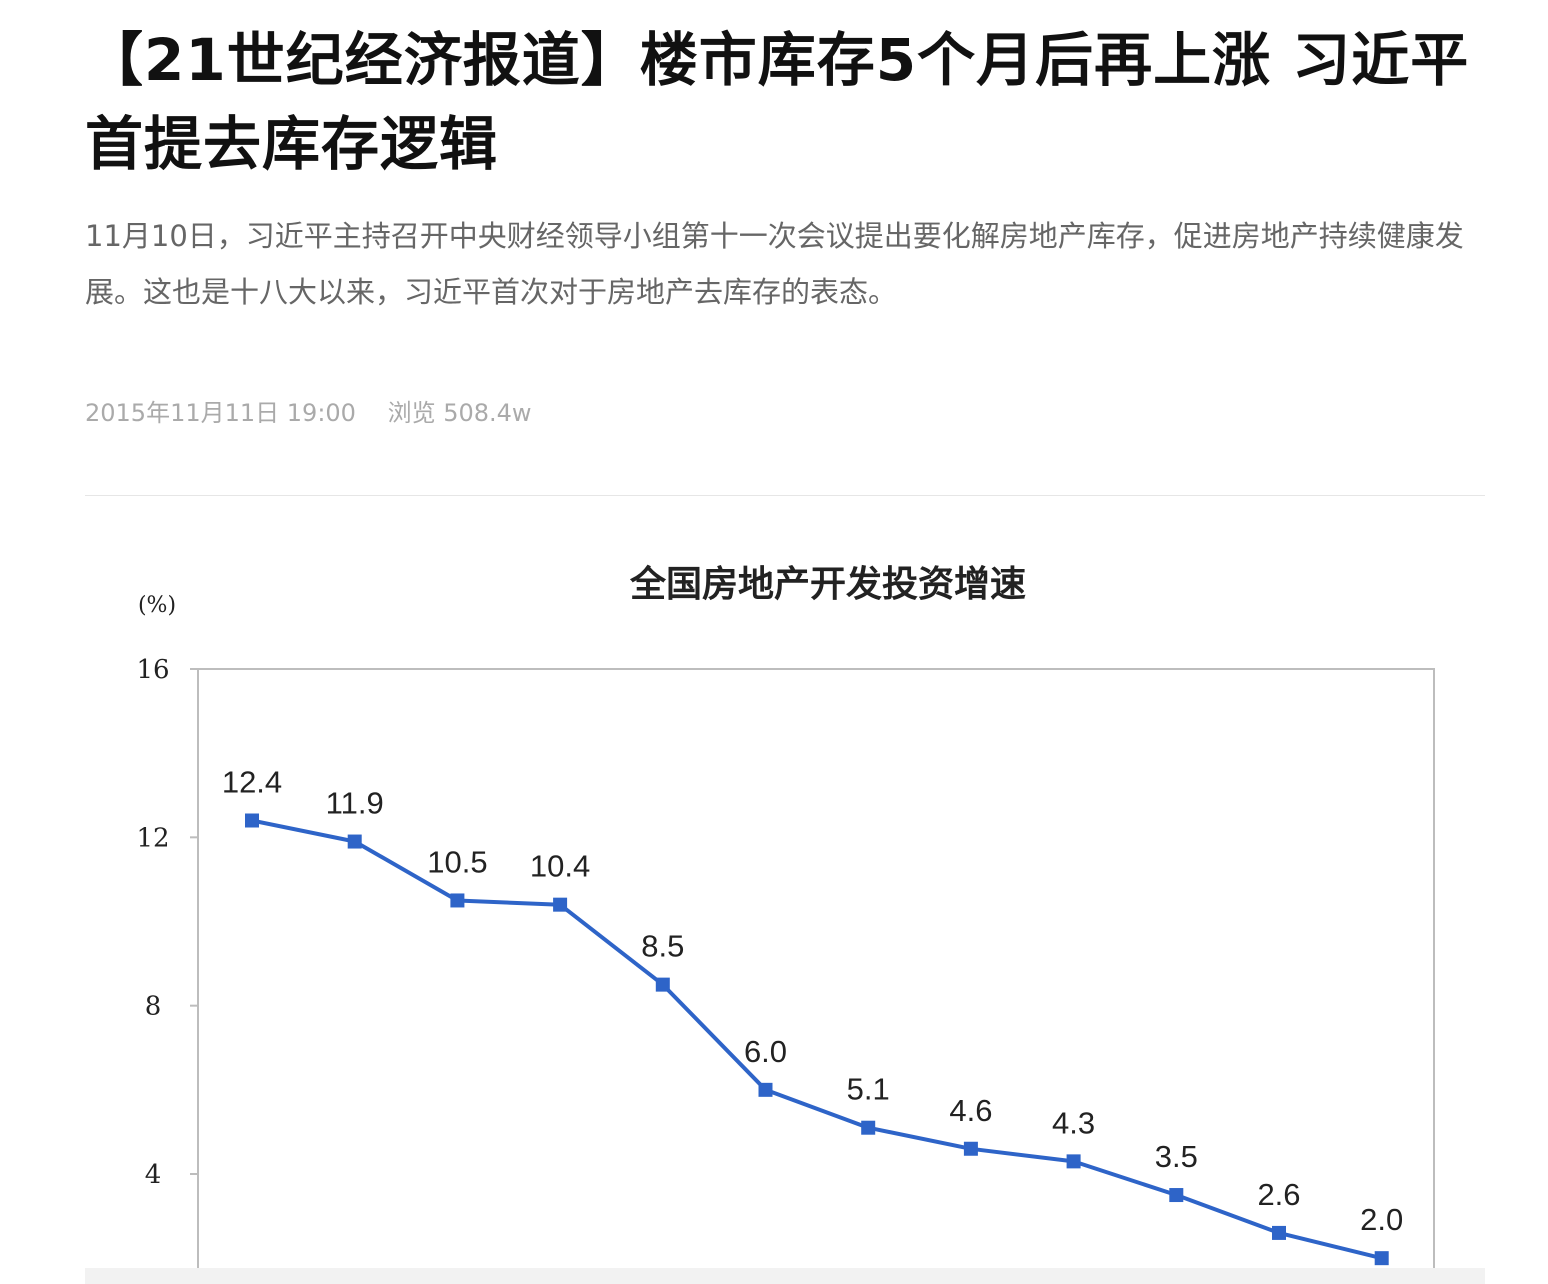  What do you see at coordinates (777, 102) in the screenshot?
I see `article-title: 【21世纪经济报道】楼市库存5个月后再上涨 习近平首提去库存逻辑` at bounding box center [777, 102].